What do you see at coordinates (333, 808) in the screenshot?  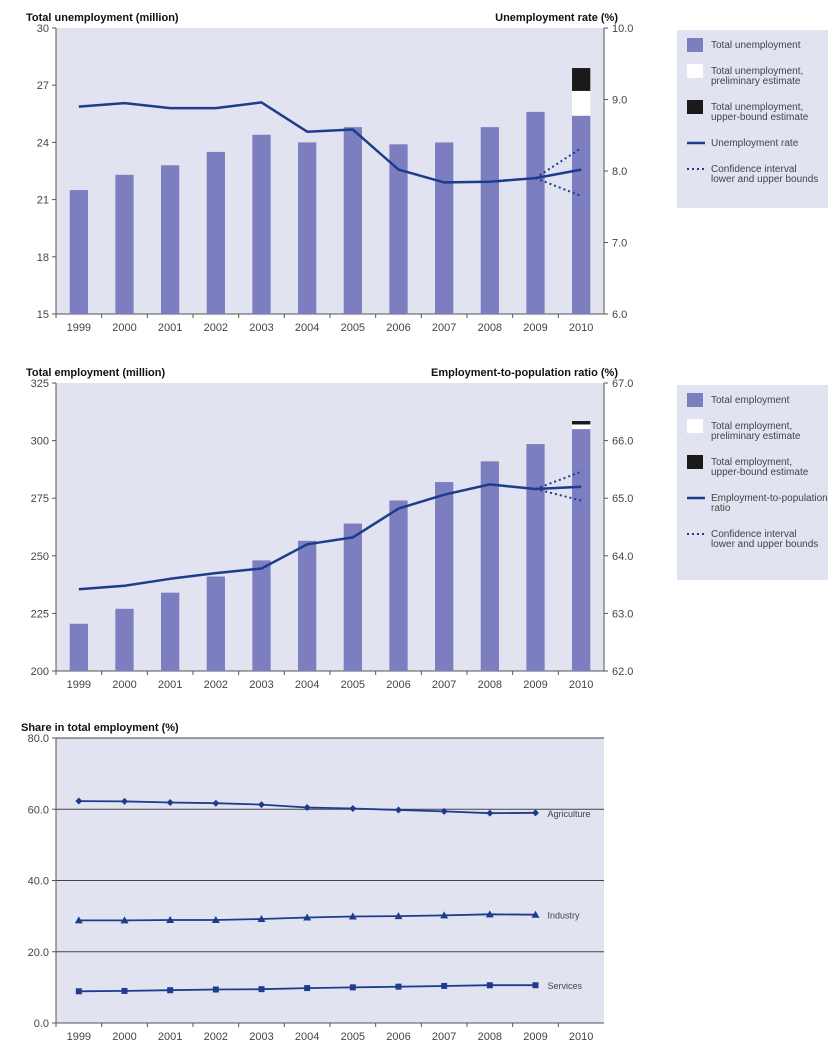 I see `series-agriculture: Agriculture` at bounding box center [333, 808].